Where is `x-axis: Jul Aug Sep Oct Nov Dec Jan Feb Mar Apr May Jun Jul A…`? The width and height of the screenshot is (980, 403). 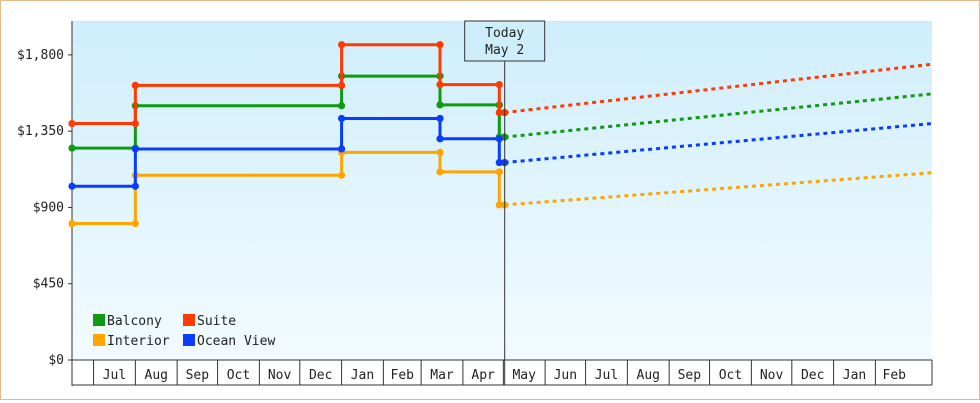 x-axis: Jul Aug Sep Oct Nov Dec Jan Feb Mar Apr May Jun Jul A… is located at coordinates (502, 372).